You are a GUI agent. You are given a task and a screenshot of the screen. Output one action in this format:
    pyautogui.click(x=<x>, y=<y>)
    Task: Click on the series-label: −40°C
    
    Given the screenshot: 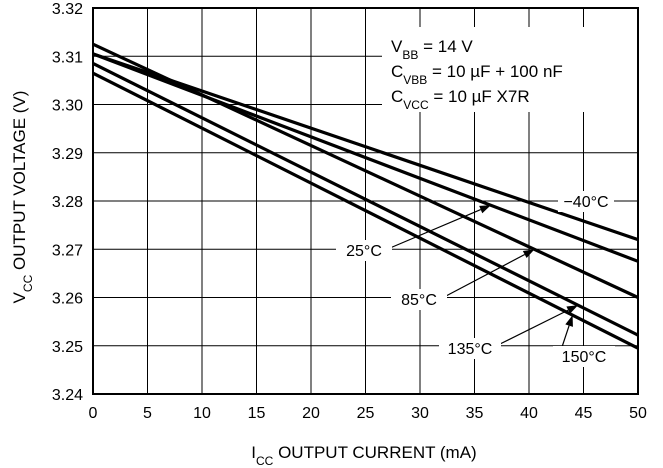 What is the action you would take?
    pyautogui.click(x=585, y=202)
    